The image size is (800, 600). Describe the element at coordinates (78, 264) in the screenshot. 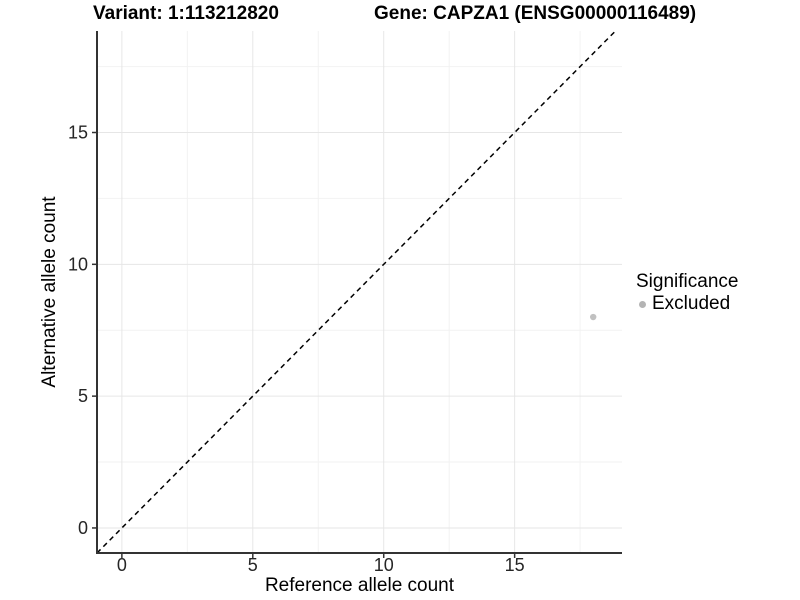

I see `y-tick-label: 10` at that location.